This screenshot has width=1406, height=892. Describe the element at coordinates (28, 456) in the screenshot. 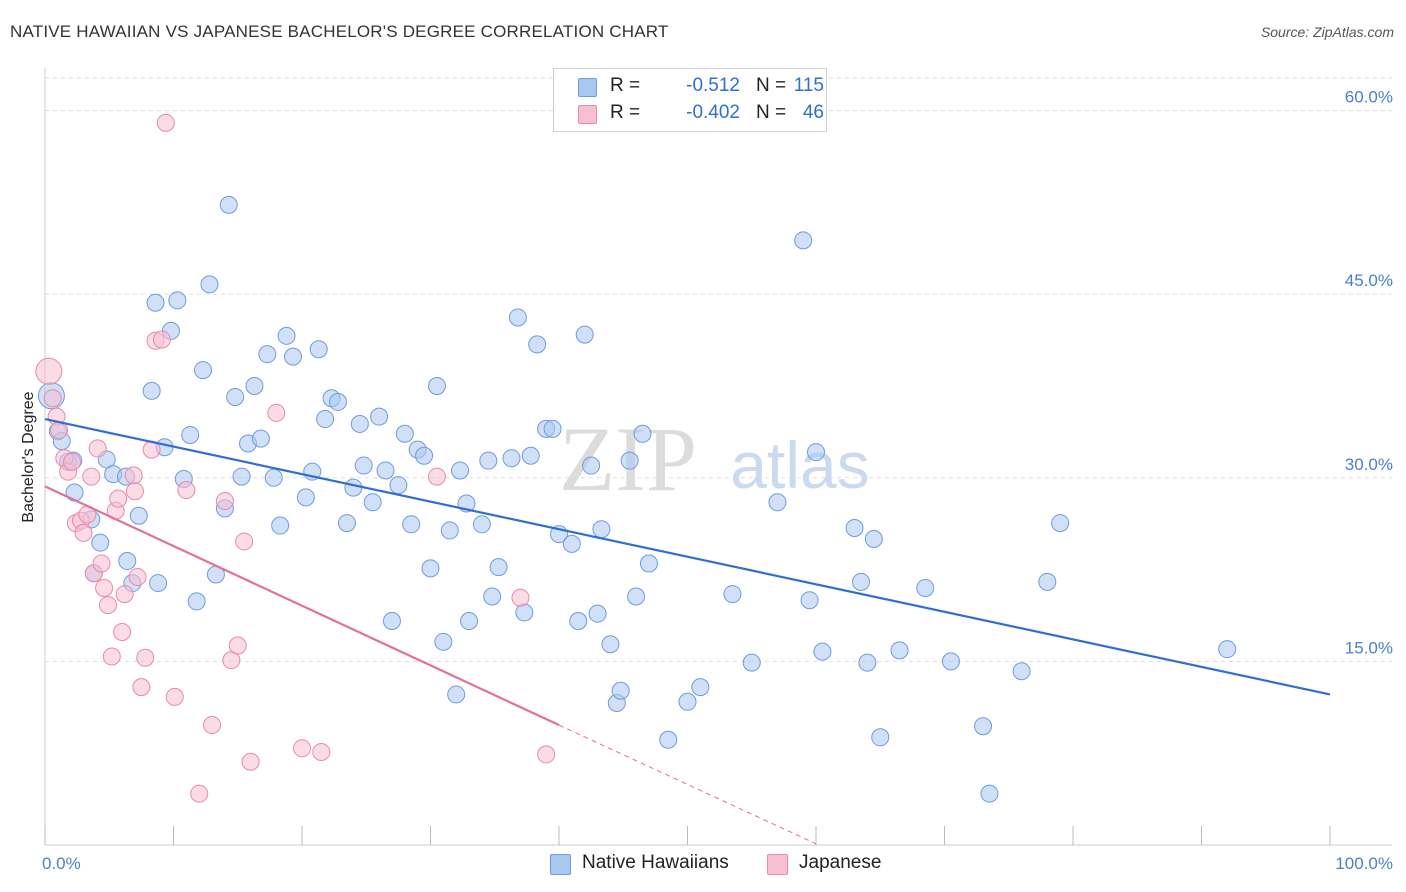

I see `y-axis-label: Bachelor's Degree` at that location.